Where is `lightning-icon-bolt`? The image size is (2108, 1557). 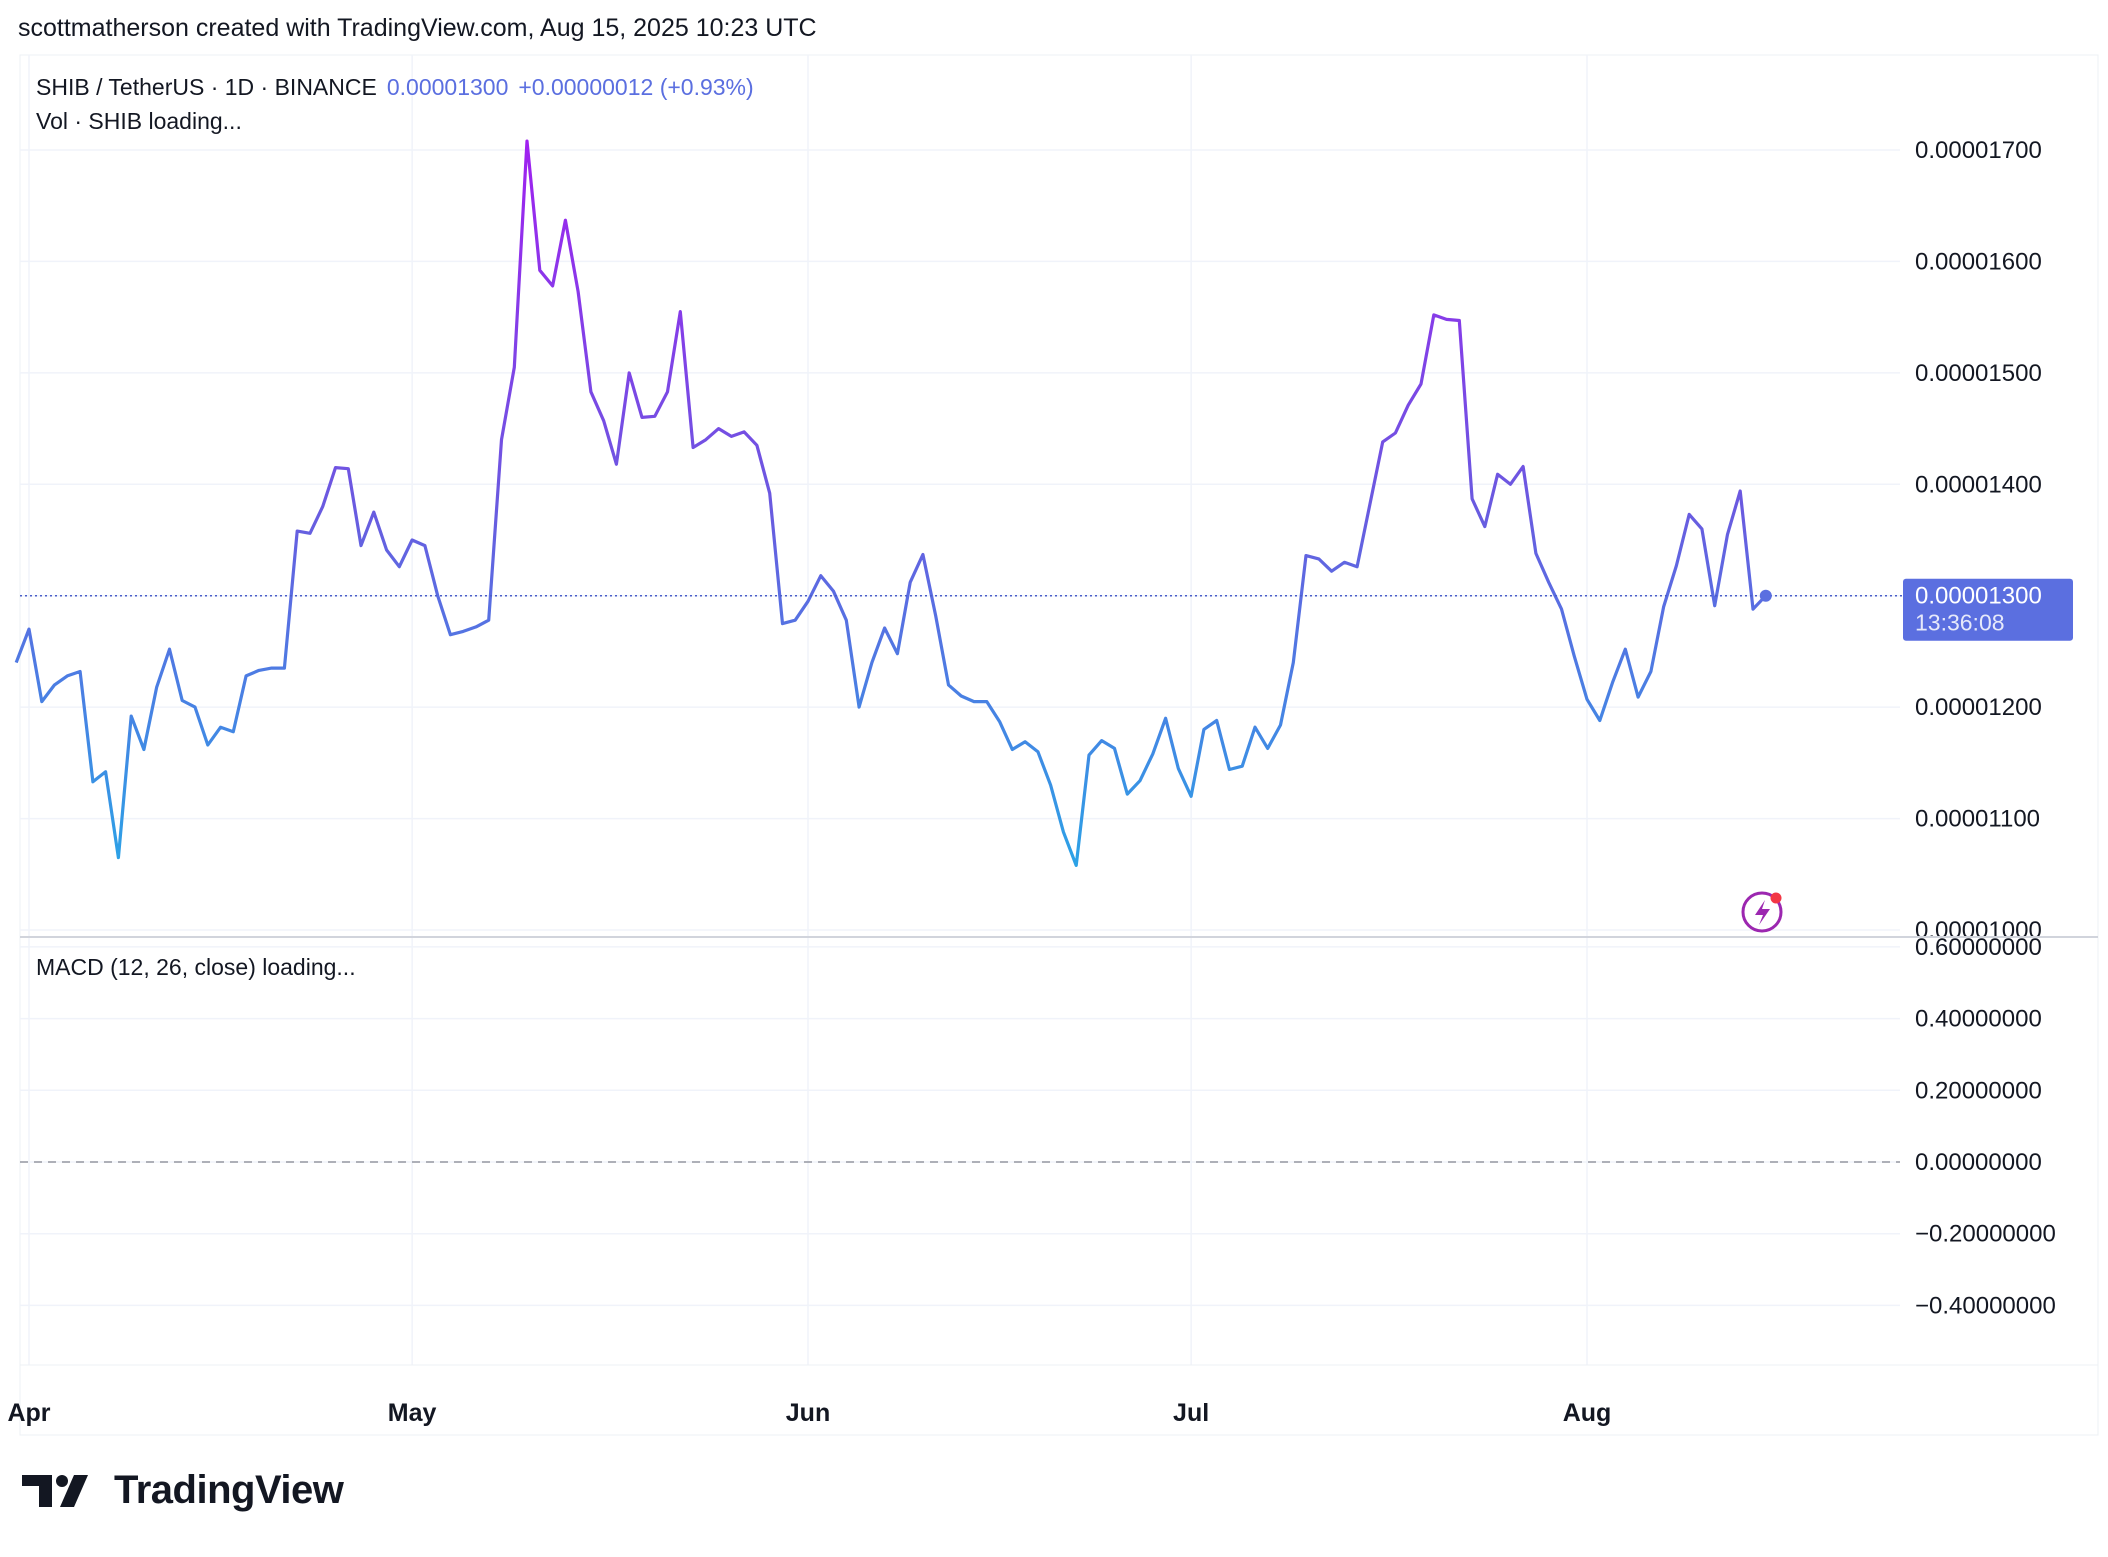
lightning-icon-bolt is located at coordinates (1762, 912).